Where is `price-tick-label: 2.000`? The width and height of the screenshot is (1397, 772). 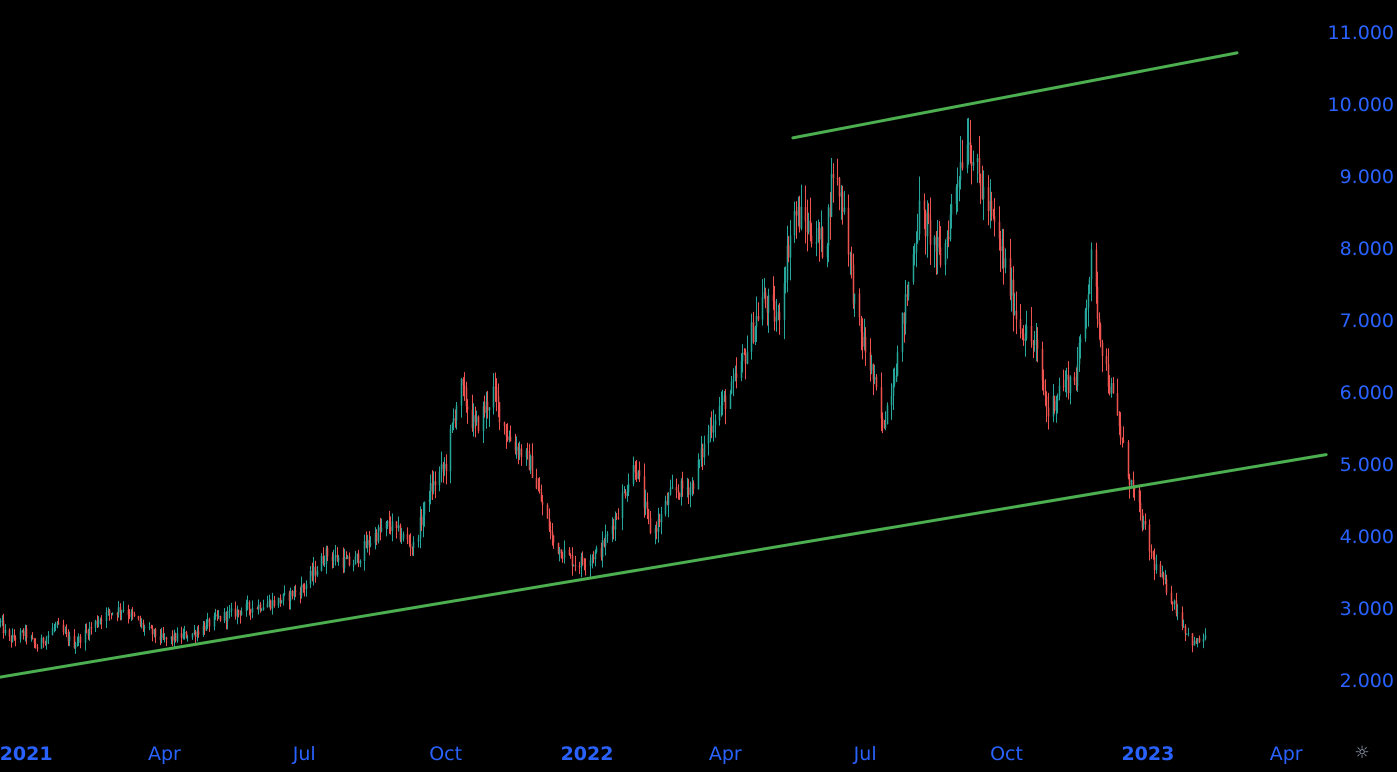
price-tick-label: 2.000 is located at coordinates (1367, 681).